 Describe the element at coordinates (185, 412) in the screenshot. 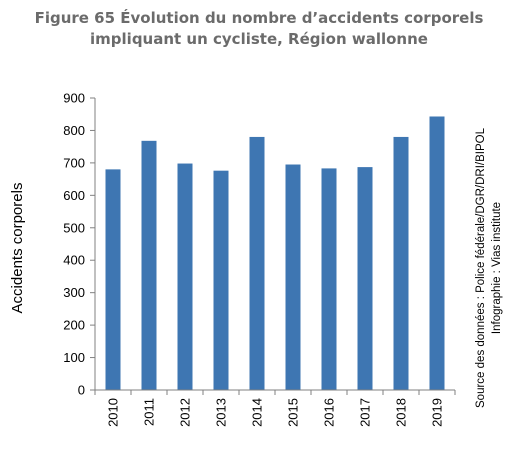

I see `x-tick-label: 2012` at that location.